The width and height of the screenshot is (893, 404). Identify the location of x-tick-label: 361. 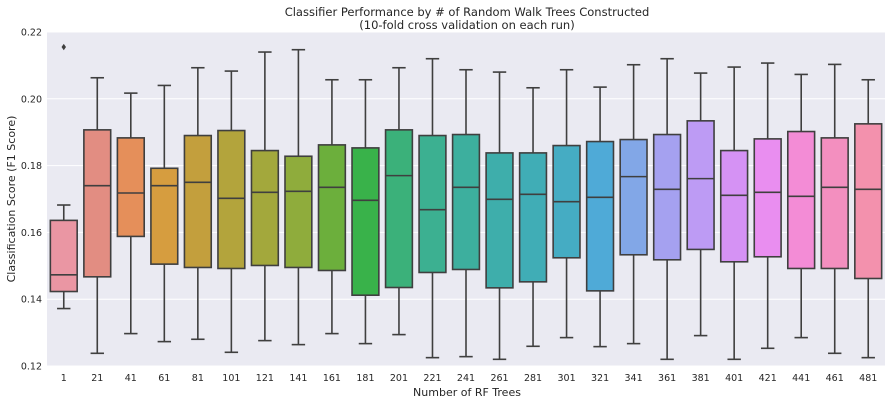
(667, 378).